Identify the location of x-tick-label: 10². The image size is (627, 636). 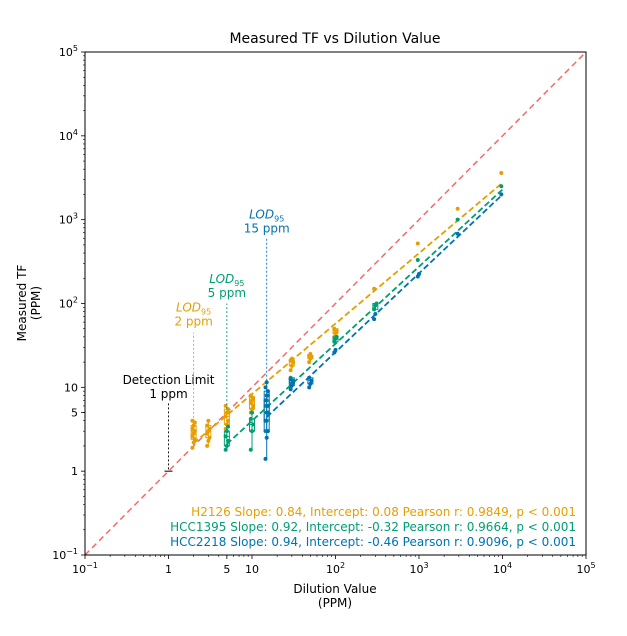
(335, 568).